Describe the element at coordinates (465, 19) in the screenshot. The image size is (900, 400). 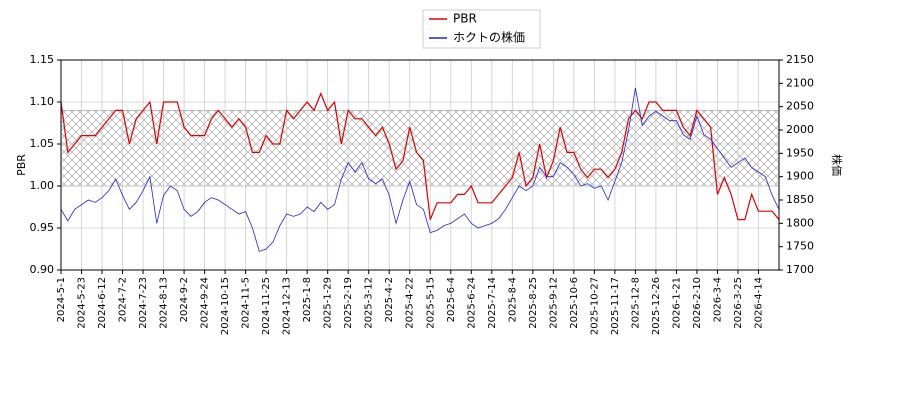
I see `legend-label: PBR` at that location.